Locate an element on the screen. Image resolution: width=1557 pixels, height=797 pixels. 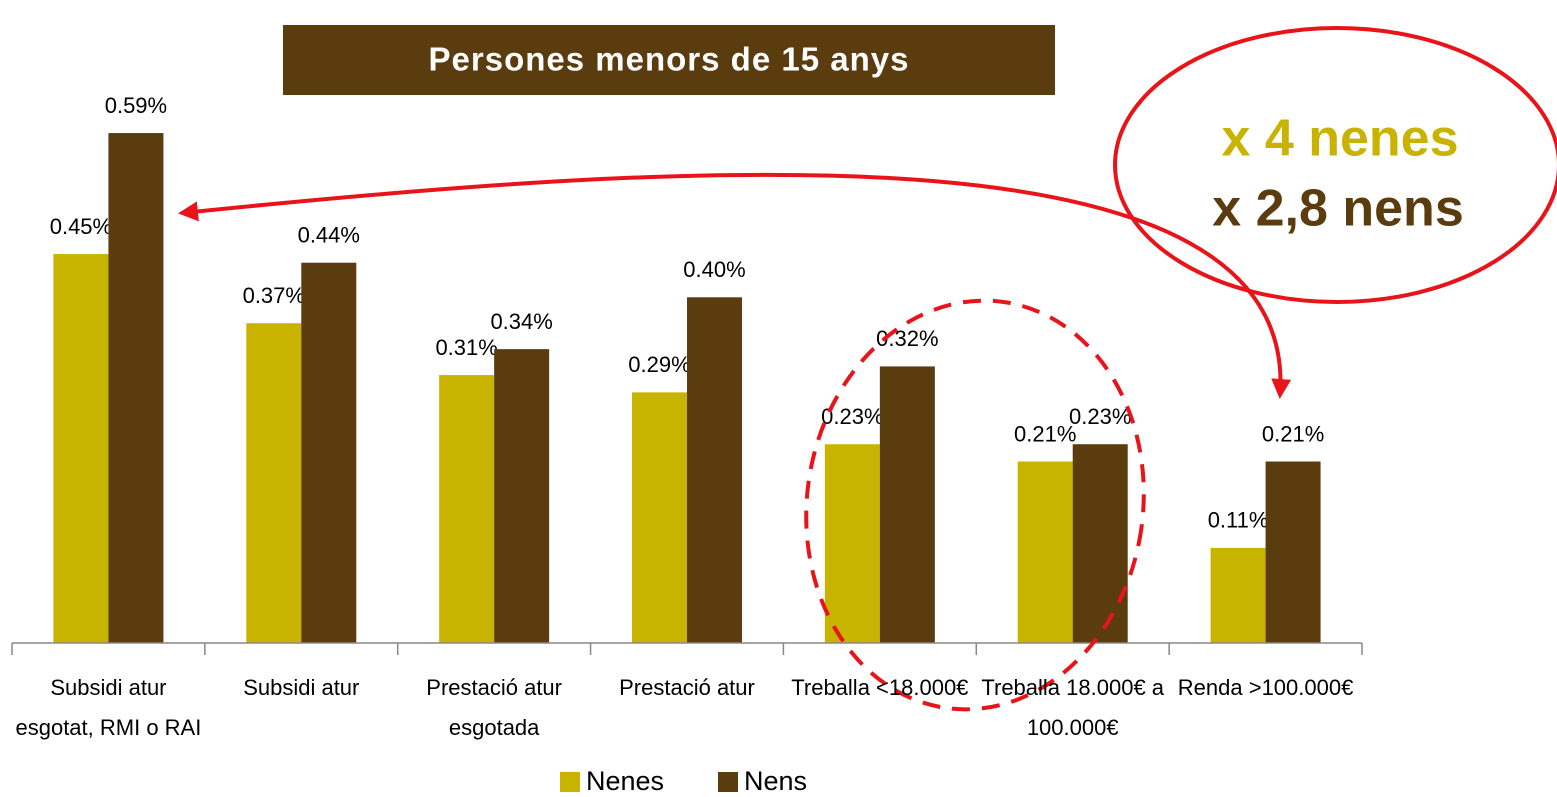
data-label: 0.37% is located at coordinates (274, 295).